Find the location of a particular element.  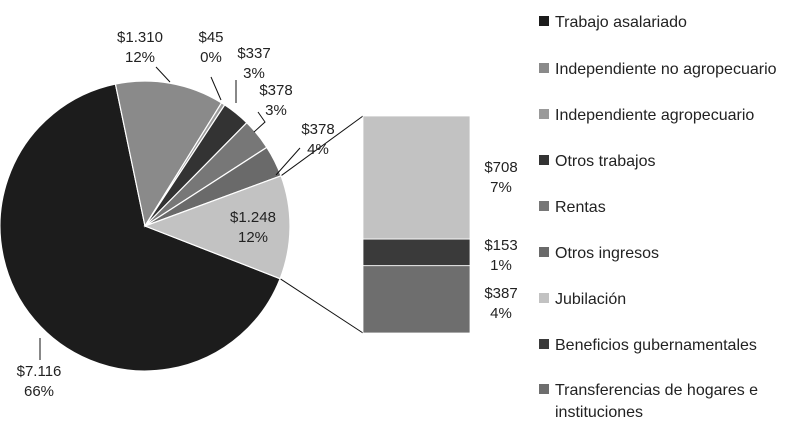

connector-line-top is located at coordinates (322, 146).